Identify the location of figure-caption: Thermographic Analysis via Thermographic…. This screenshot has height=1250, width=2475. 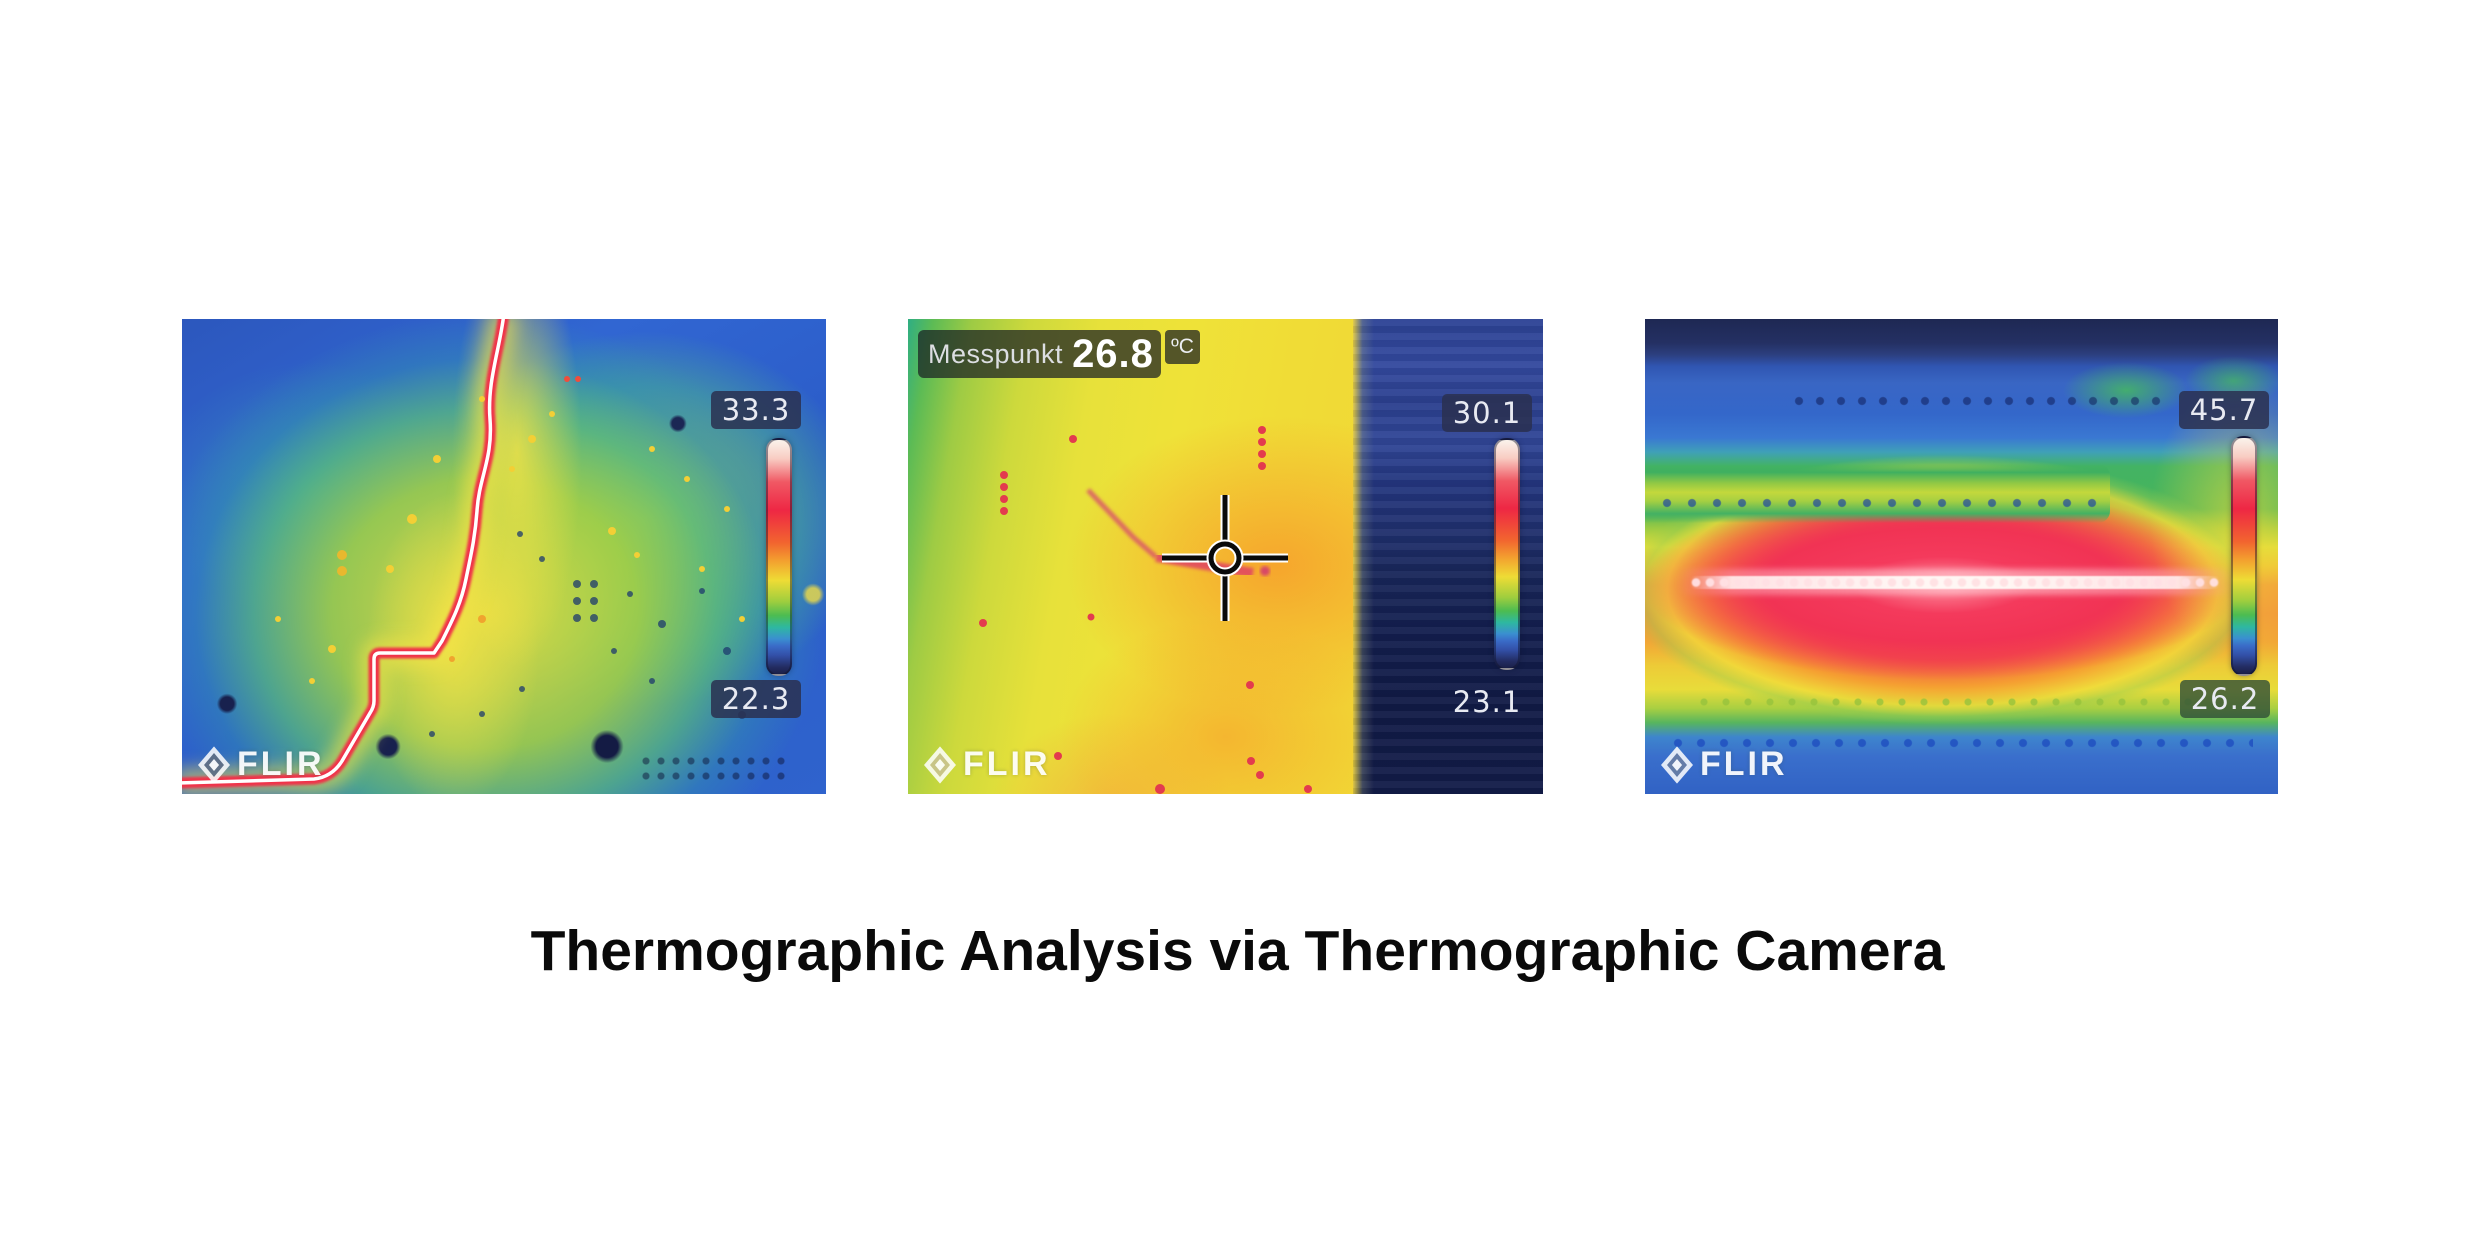
(1237, 951).